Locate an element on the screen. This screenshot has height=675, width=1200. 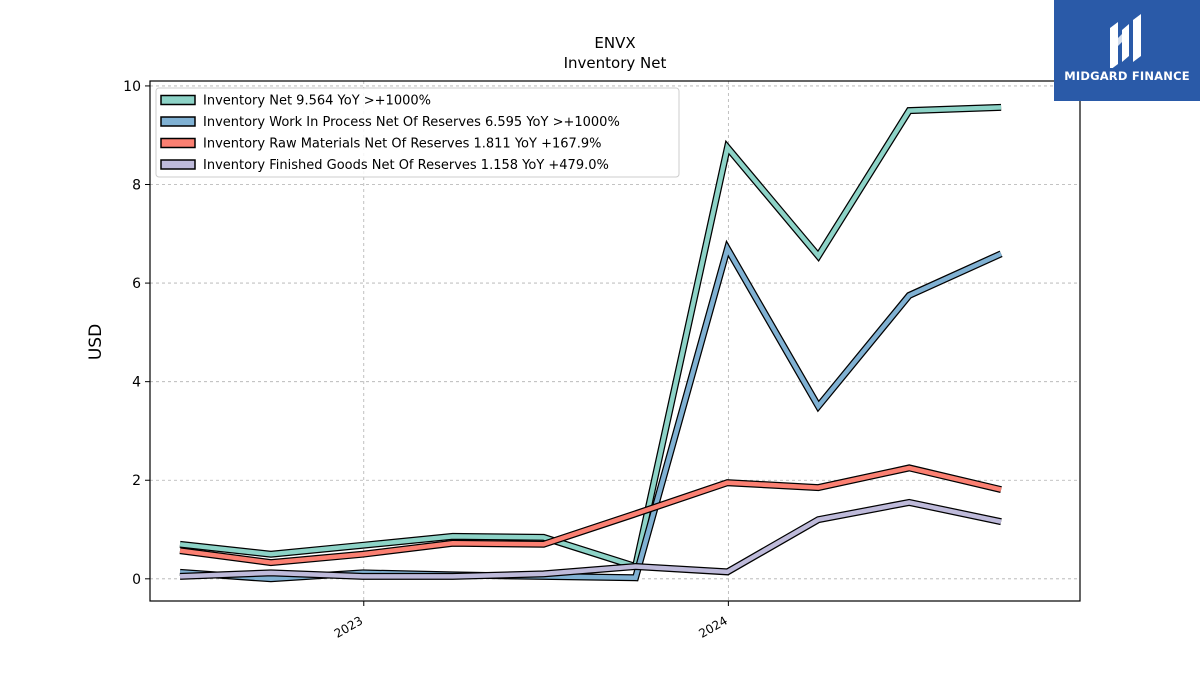
legend-box is located at coordinates (417, 132).